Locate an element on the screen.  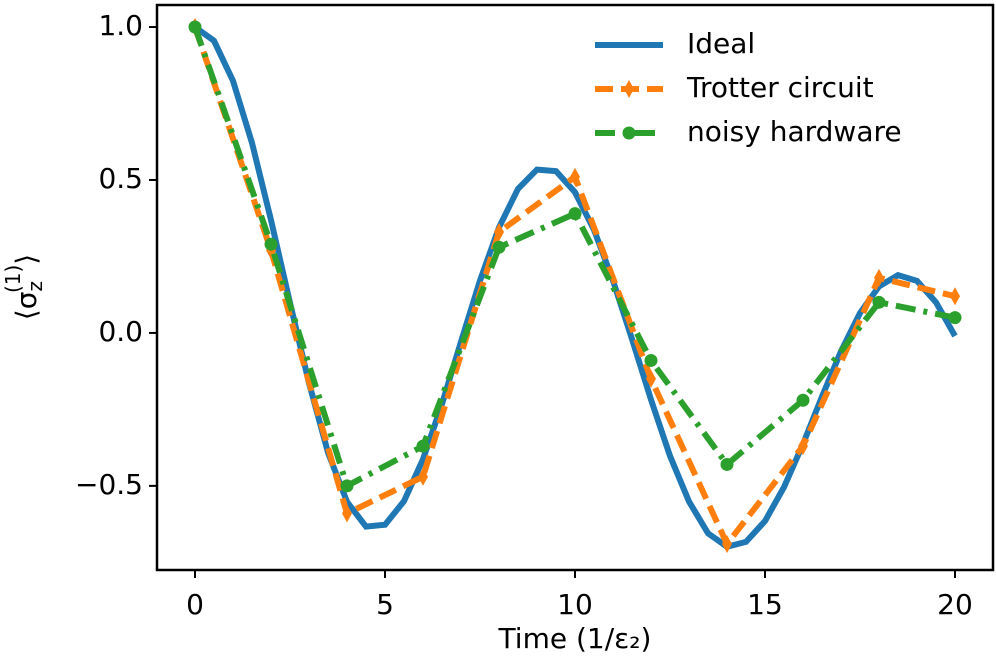
legend-label: noisy hardware is located at coordinates (794, 131).